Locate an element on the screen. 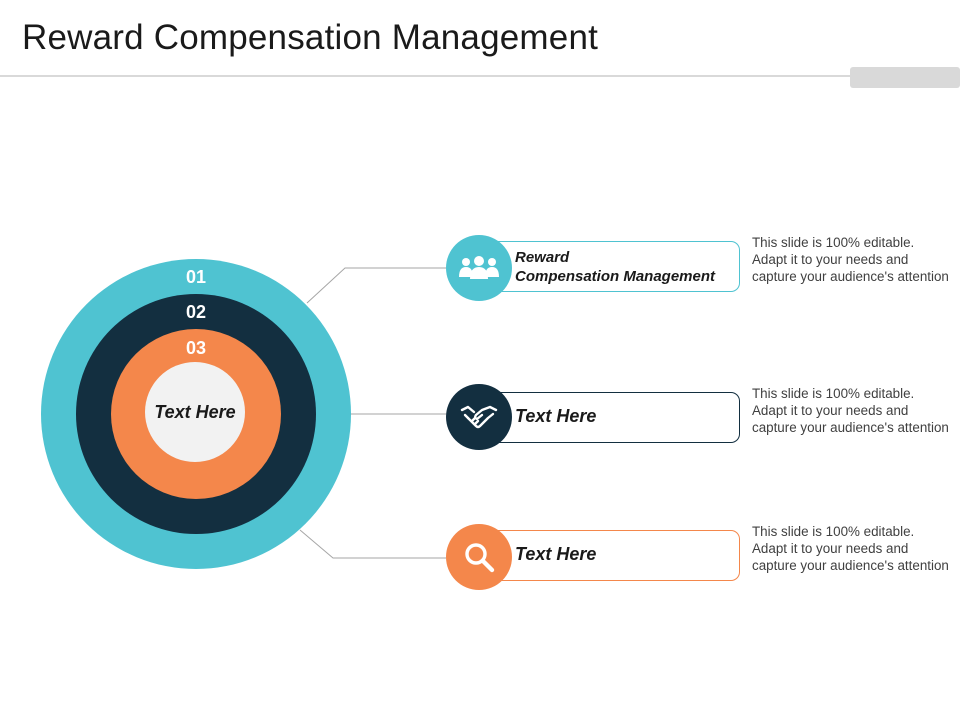  ring-number-03: 03 is located at coordinates (196, 348).